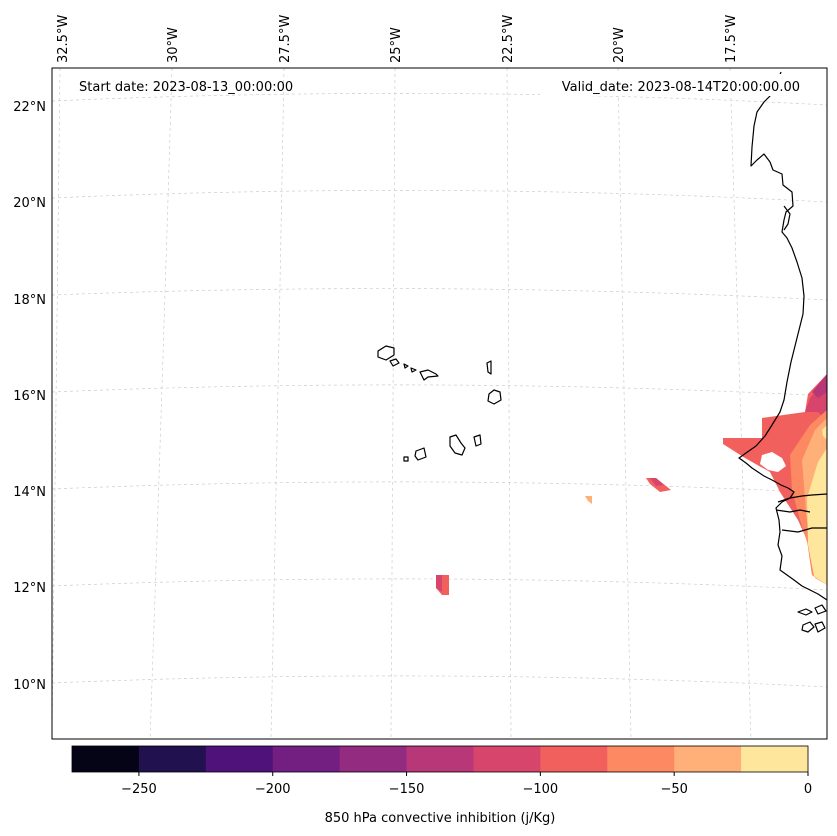  I want to click on parallel-10n, so click(439, 681).